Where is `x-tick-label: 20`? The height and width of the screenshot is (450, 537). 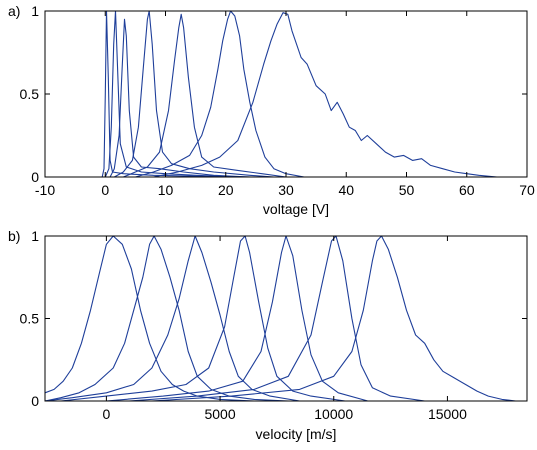
x-tick-label: 20 is located at coordinates (226, 190).